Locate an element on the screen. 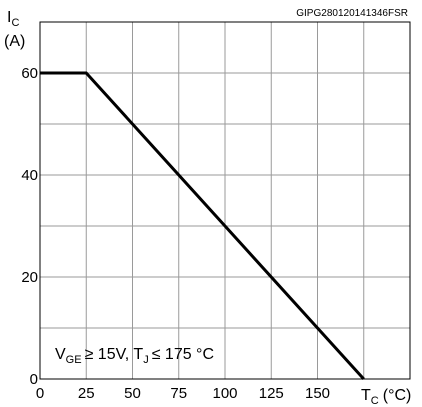 The image size is (422, 407). condition-annotation: VGE ≥ 15V, TJ ≤ 175 °C is located at coordinates (134, 356).